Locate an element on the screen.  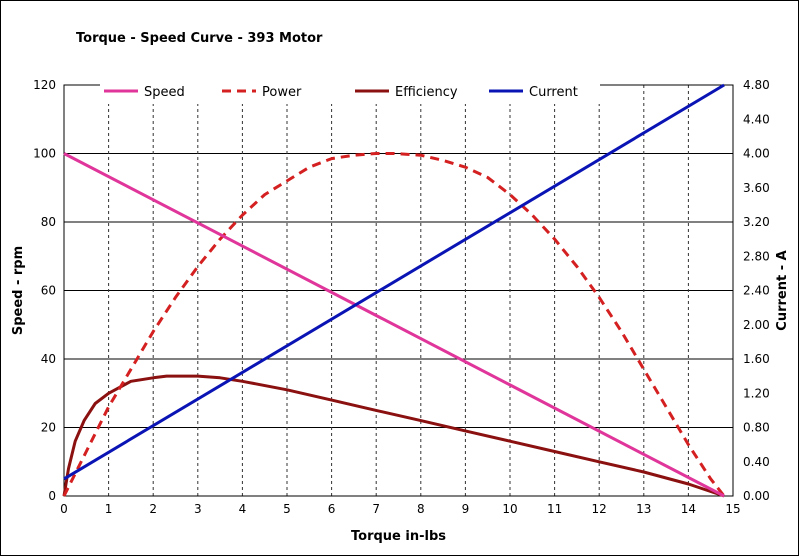
x-tick-label: 9 is located at coordinates (466, 509).